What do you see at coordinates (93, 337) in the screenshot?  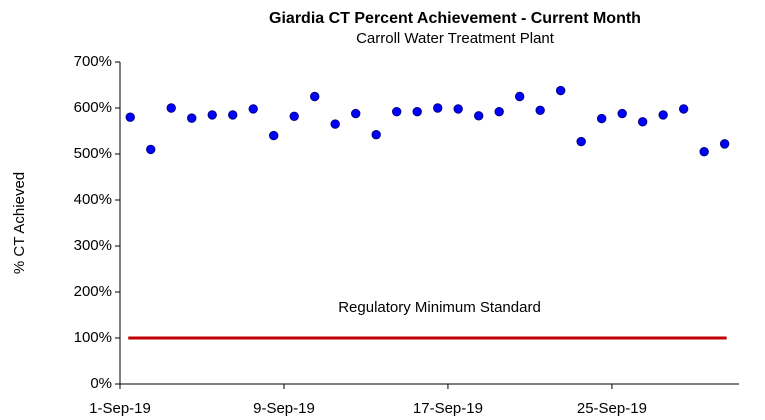 I see `y-tick-label: 100%` at bounding box center [93, 337].